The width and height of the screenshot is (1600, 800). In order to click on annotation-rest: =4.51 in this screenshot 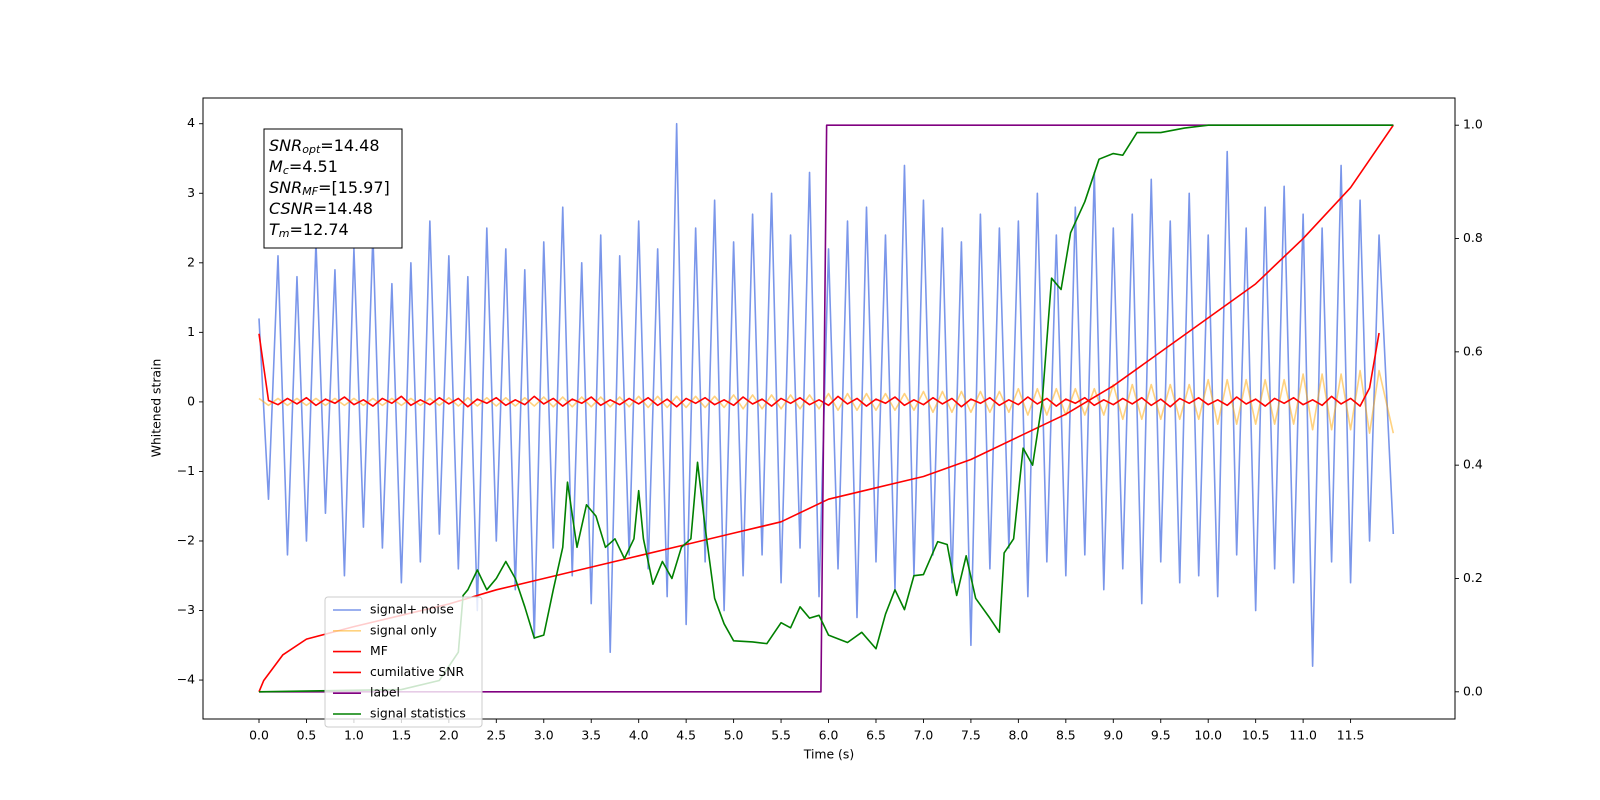, I will do `click(313, 166)`.